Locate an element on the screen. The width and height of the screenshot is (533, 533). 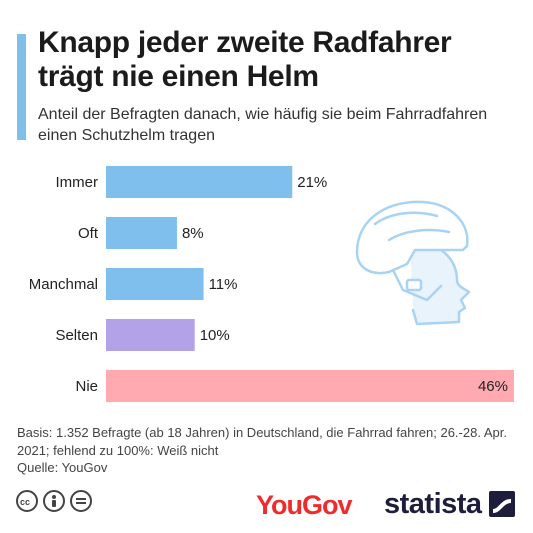
category-label: Nie is located at coordinates (86, 386).